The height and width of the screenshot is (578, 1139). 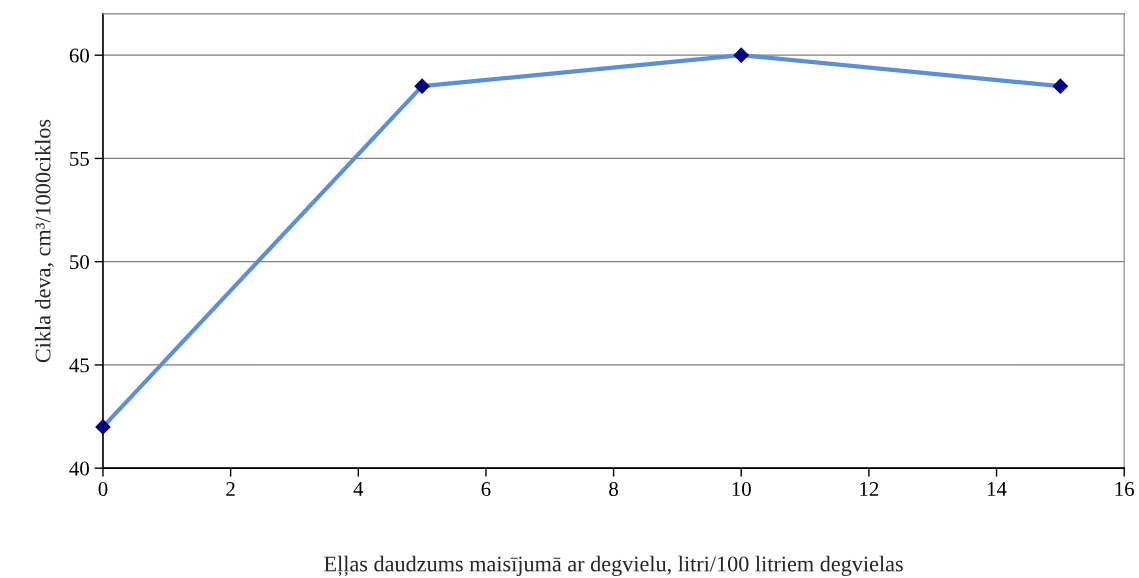 I want to click on y-tick-label: 60, so click(x=79, y=55).